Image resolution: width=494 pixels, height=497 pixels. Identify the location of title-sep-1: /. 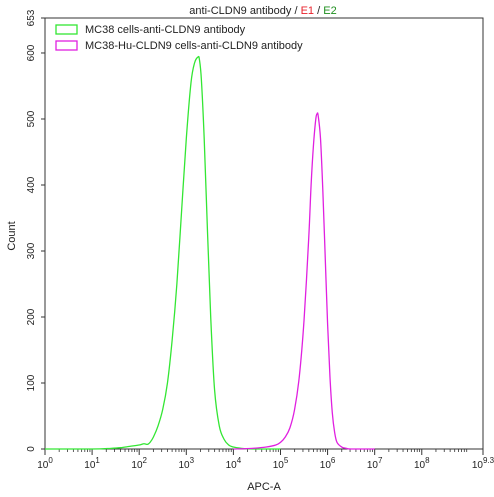
(295, 11).